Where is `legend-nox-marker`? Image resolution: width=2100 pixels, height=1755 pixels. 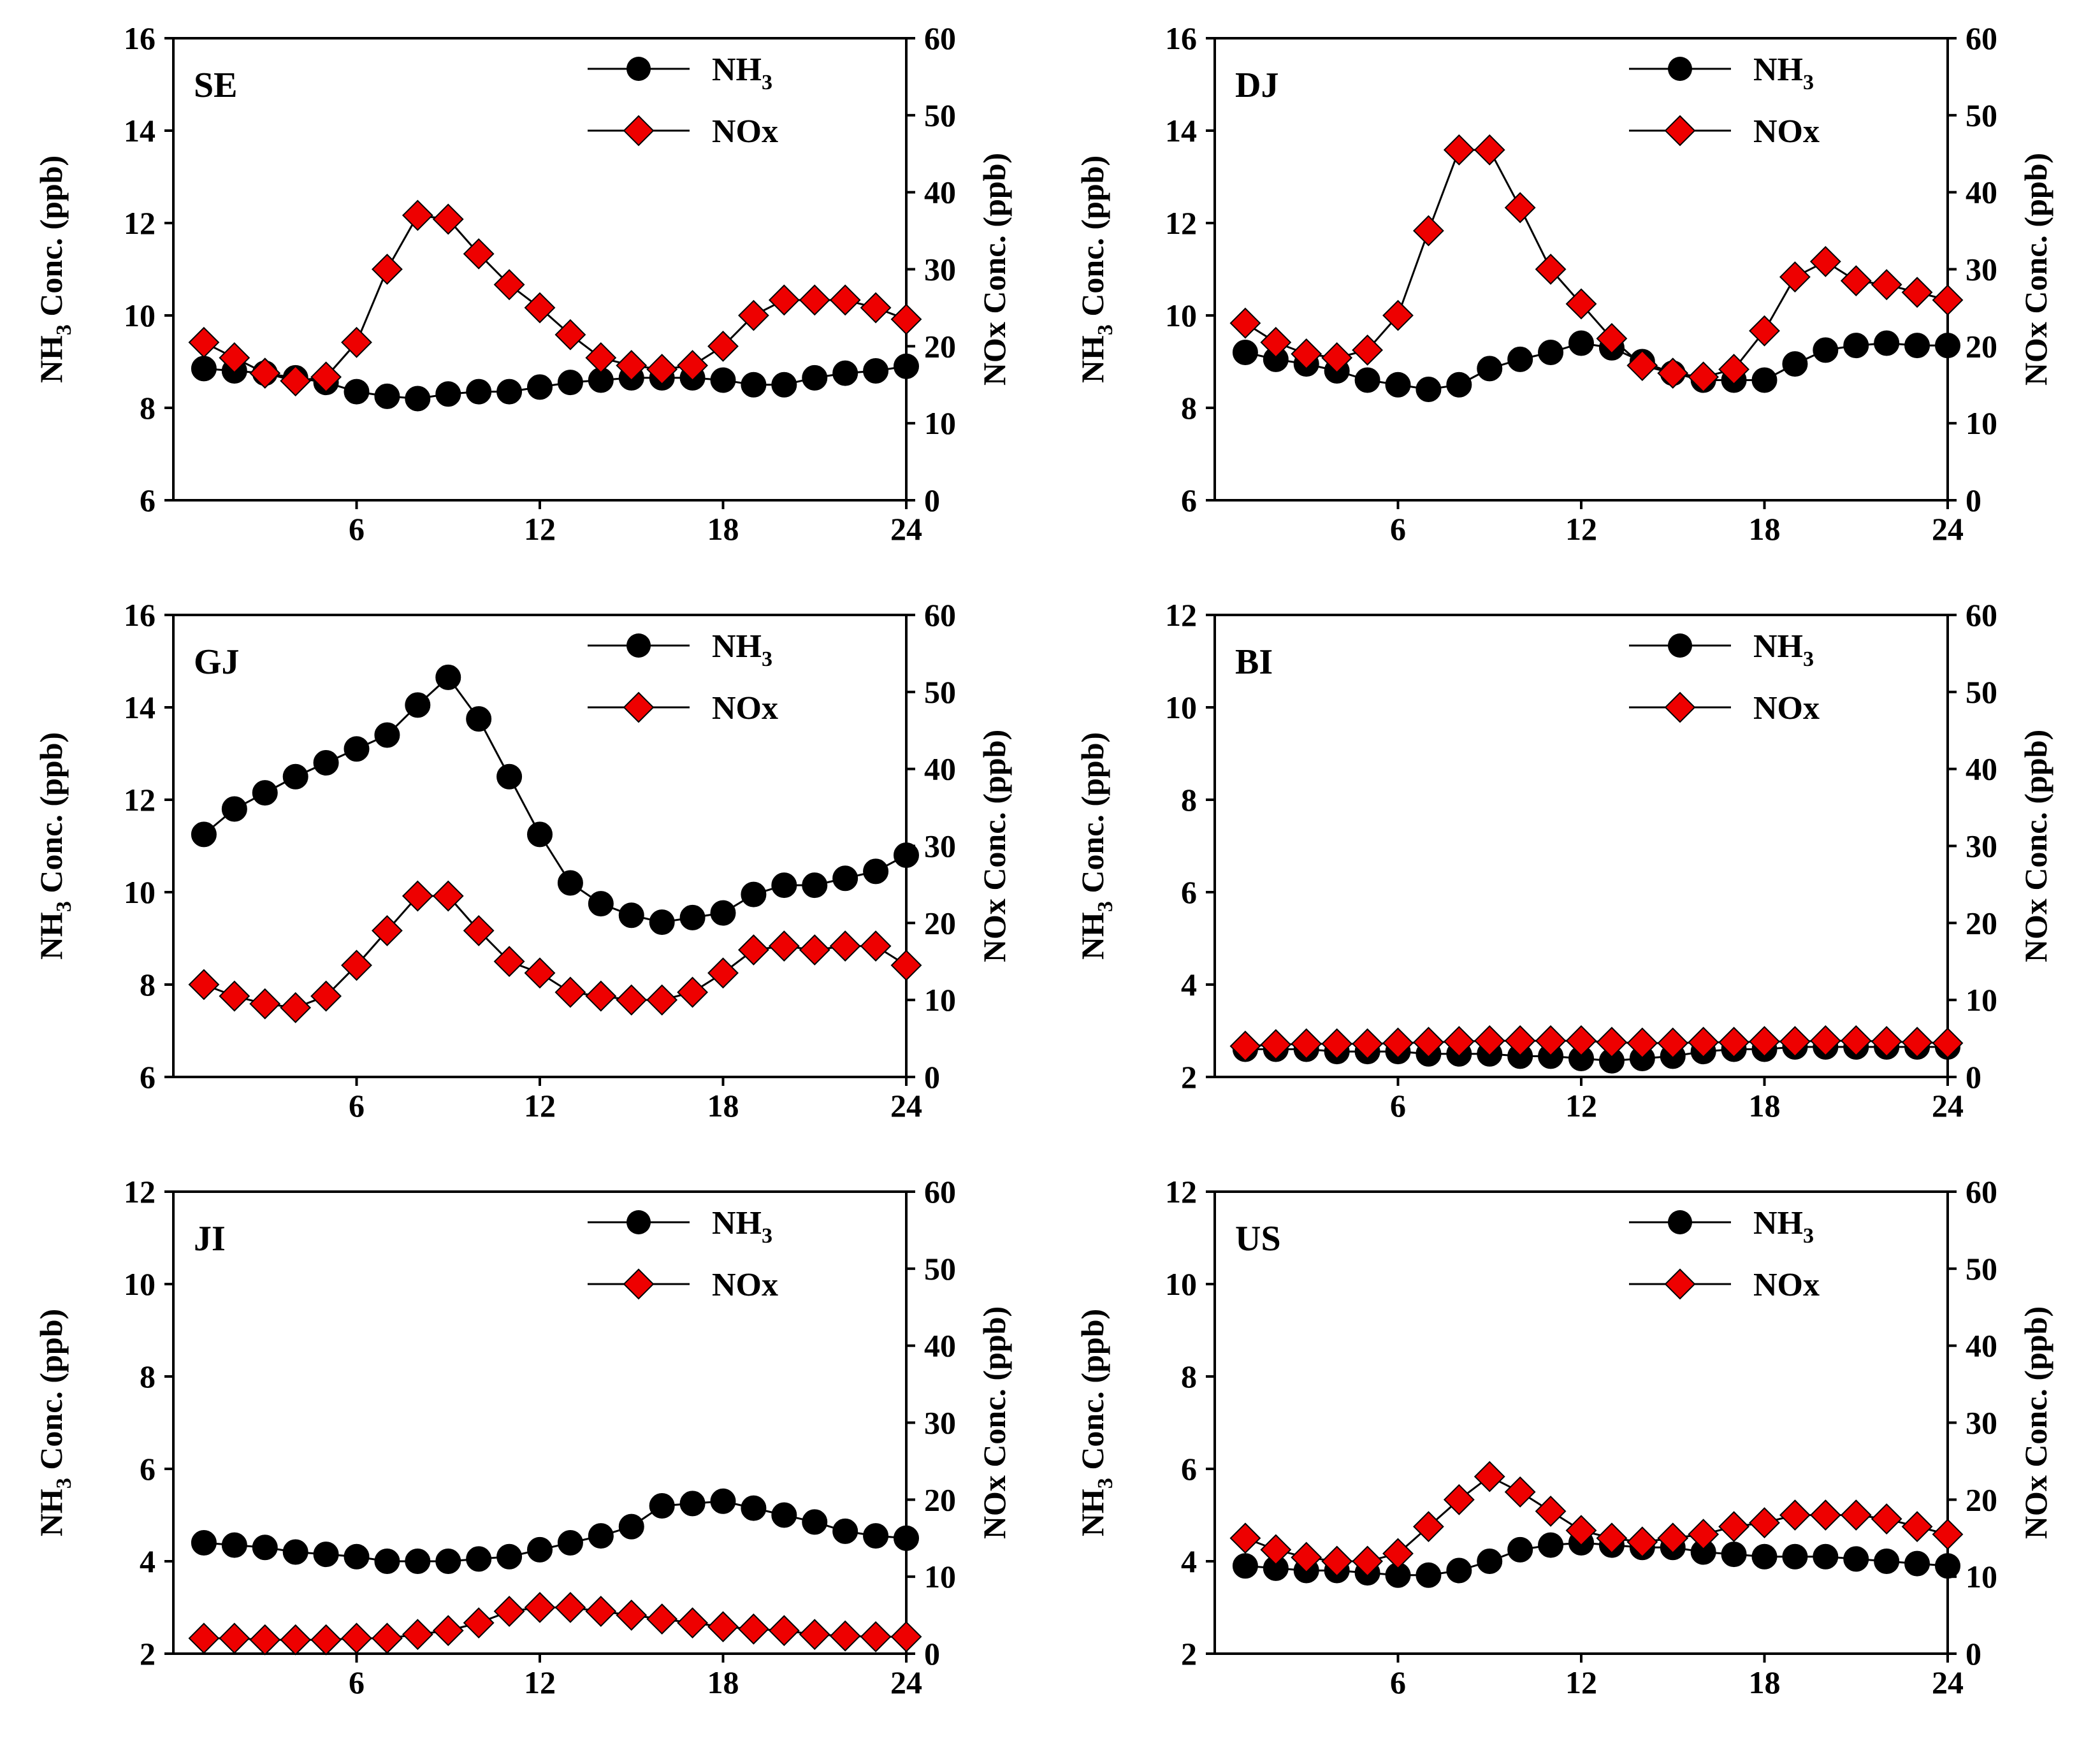
legend-nox-marker is located at coordinates (1680, 131).